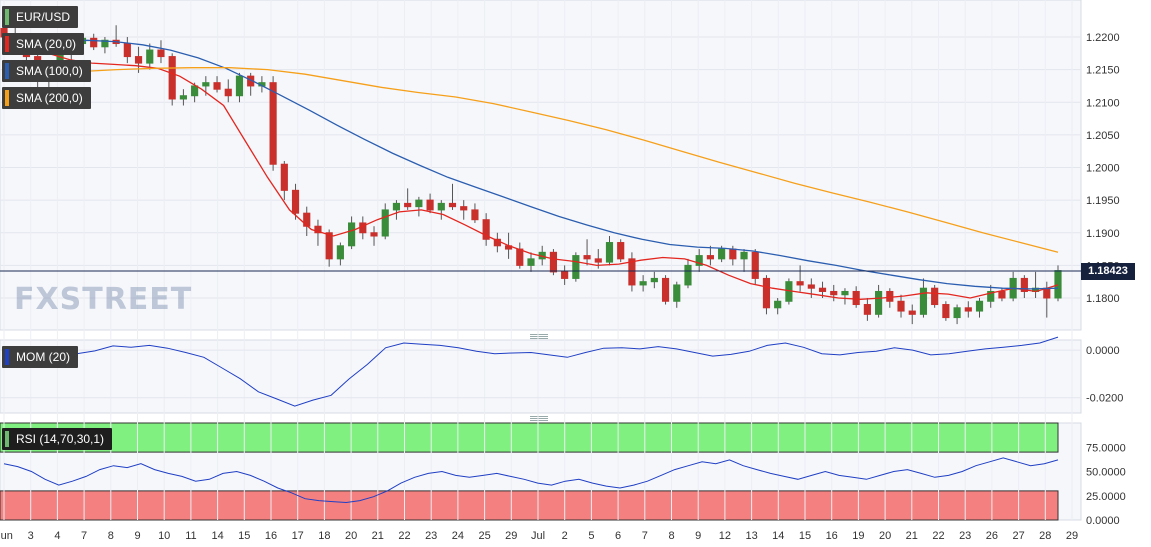 This screenshot has width=1151, height=547. I want to click on rsi-tick-label: 25.0000, so click(1106, 497).